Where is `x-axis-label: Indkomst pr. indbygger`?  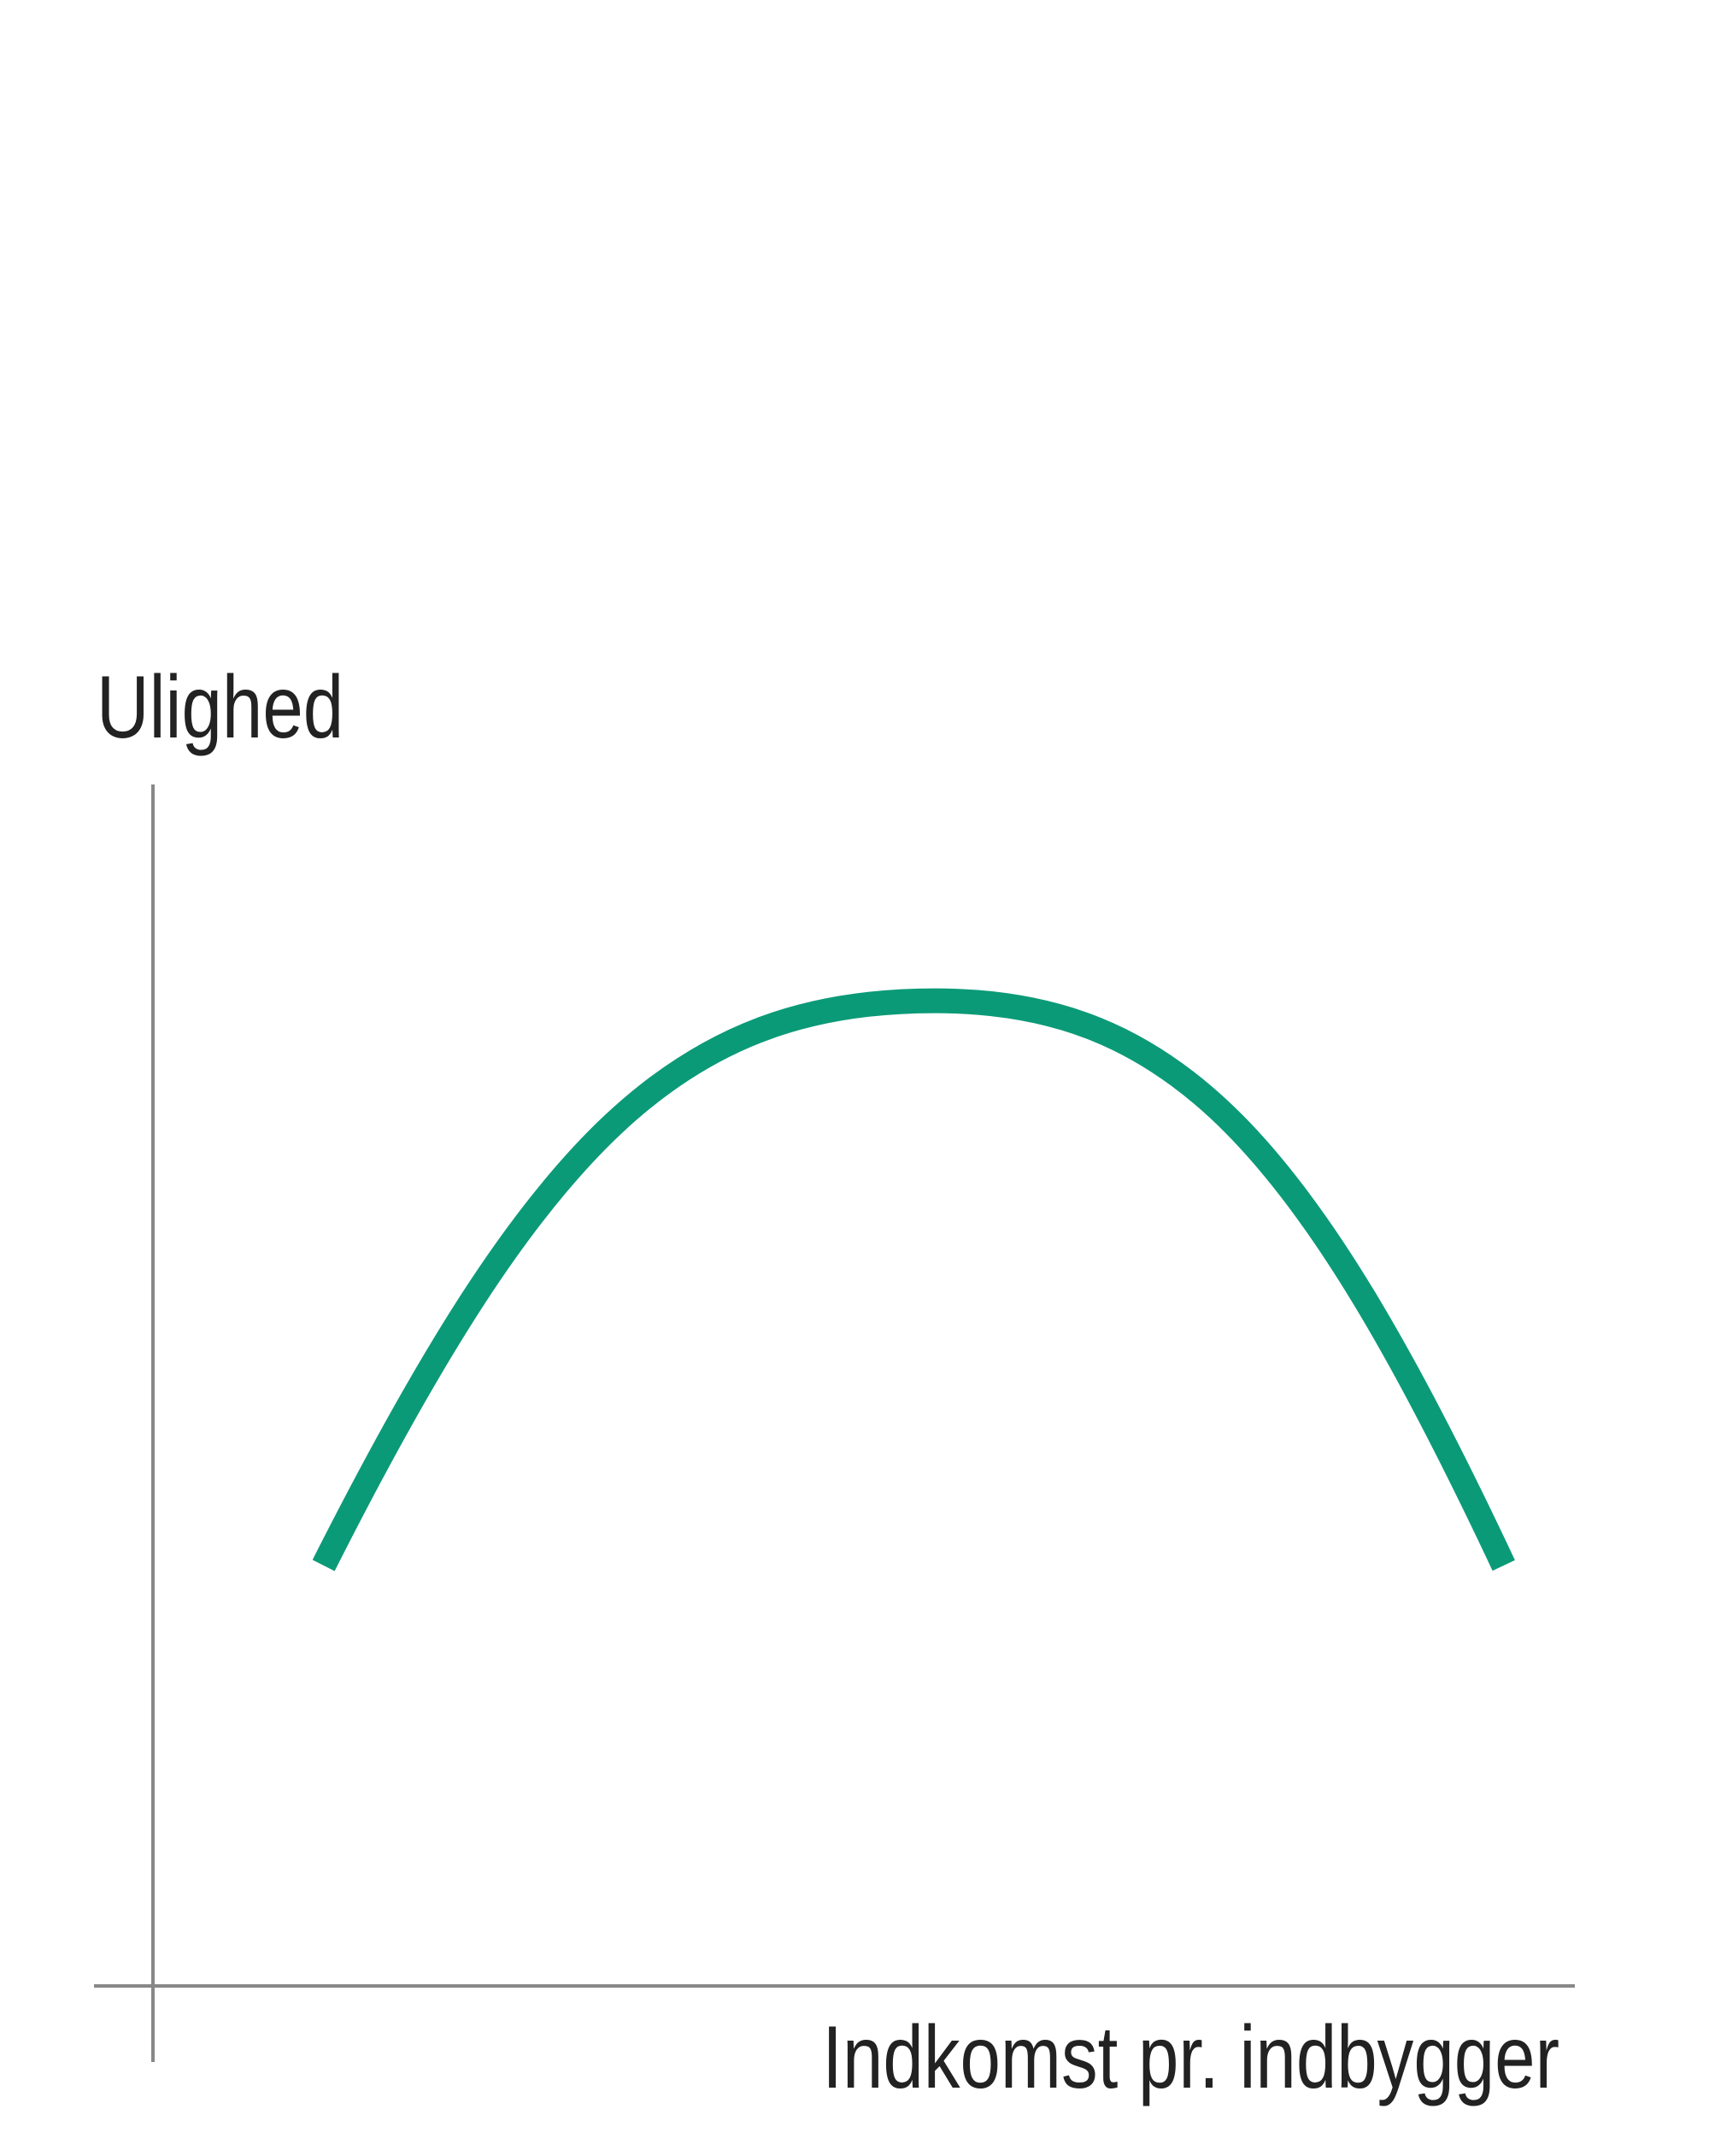
x-axis-label: Indkomst pr. indbygger is located at coordinates (1190, 2057).